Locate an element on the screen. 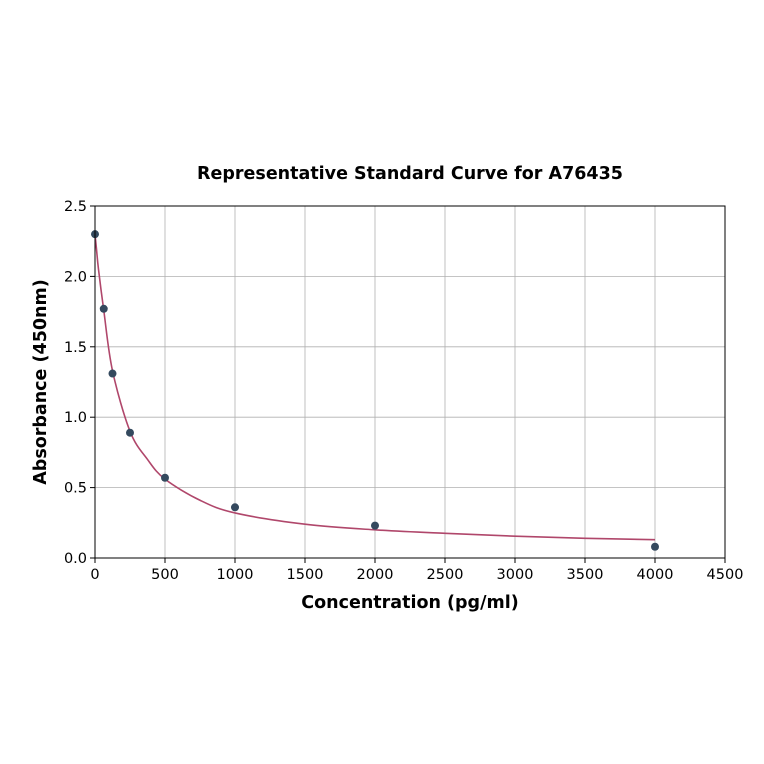 This screenshot has height=764, width=764. x-ticks: 0 500 1000 1500 2000 2500 3000 3500 4000 4500 is located at coordinates (416, 570).